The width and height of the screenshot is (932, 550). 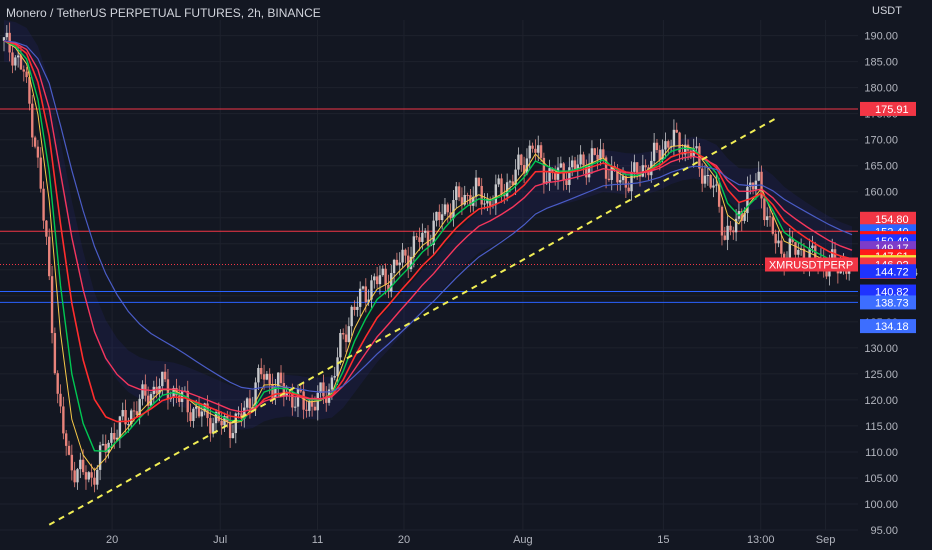 What do you see at coordinates (881, 375) in the screenshot?
I see `y-tick-label: 125.00` at bounding box center [881, 375].